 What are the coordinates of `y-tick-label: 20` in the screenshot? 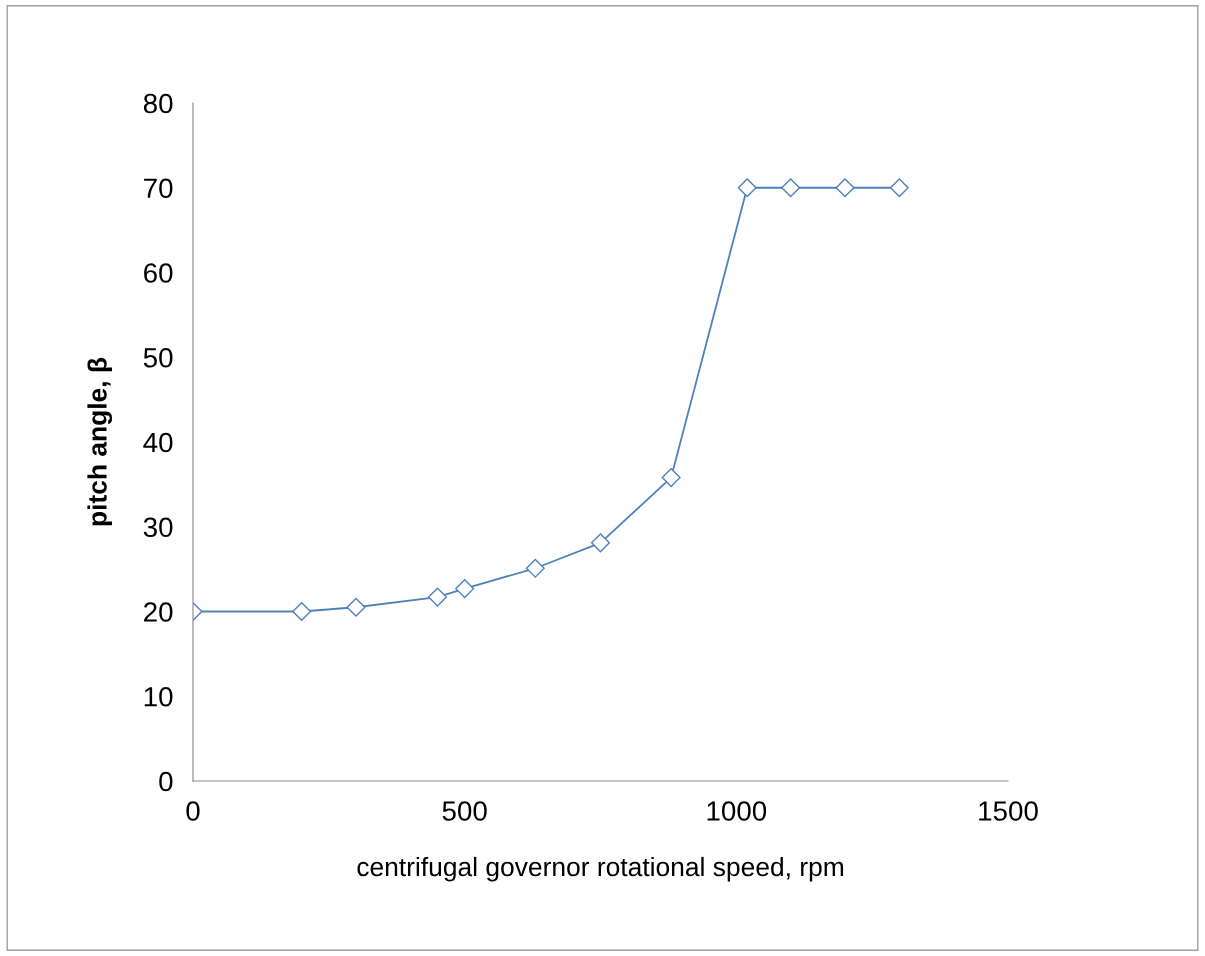 It's located at (158, 612).